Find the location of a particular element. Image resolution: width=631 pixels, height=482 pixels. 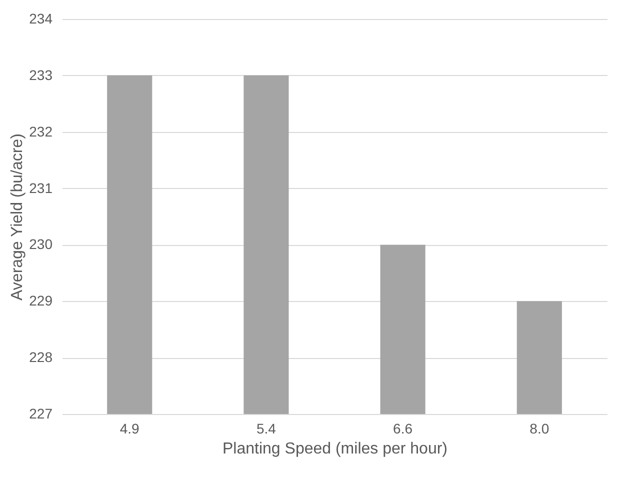

y-tick-label: 232 is located at coordinates (41, 131).